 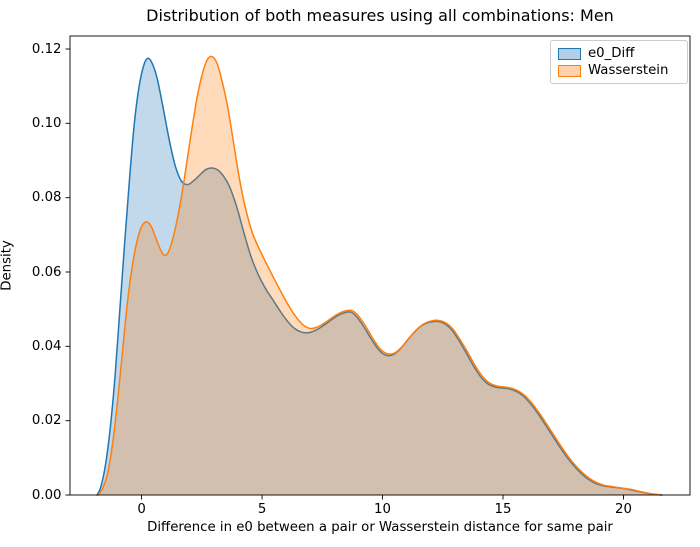 What do you see at coordinates (569, 70) in the screenshot?
I see `legend-swatch-wasserstein-icon` at bounding box center [569, 70].